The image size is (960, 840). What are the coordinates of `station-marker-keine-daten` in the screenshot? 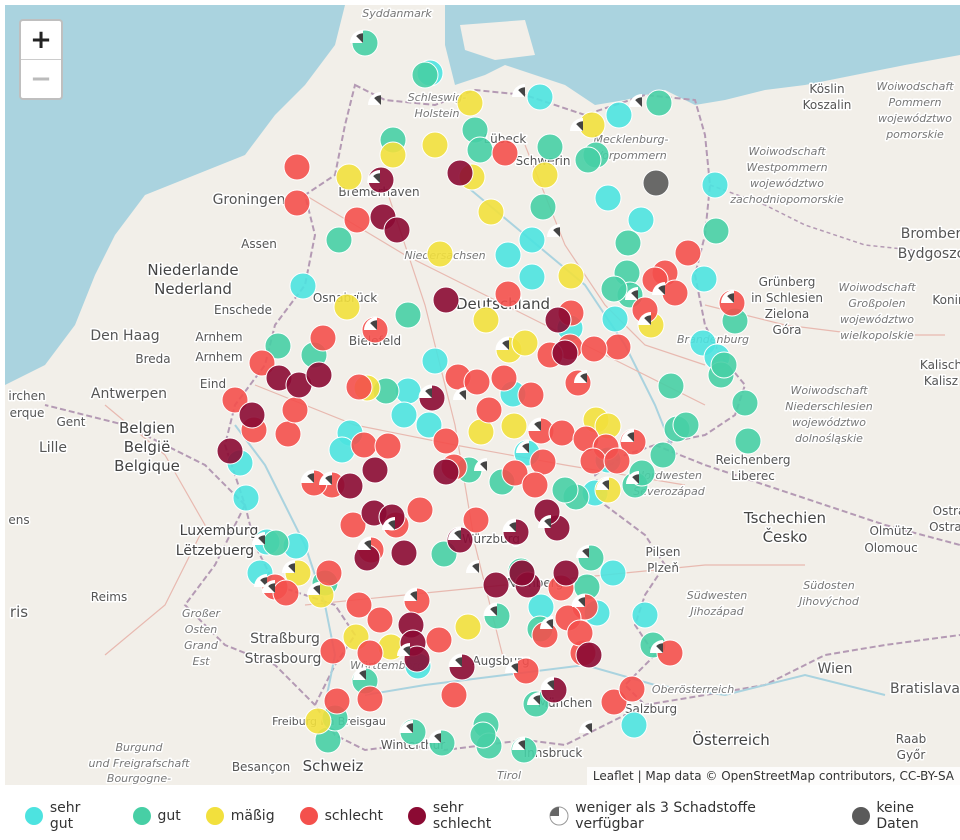 It's located at (656, 183).